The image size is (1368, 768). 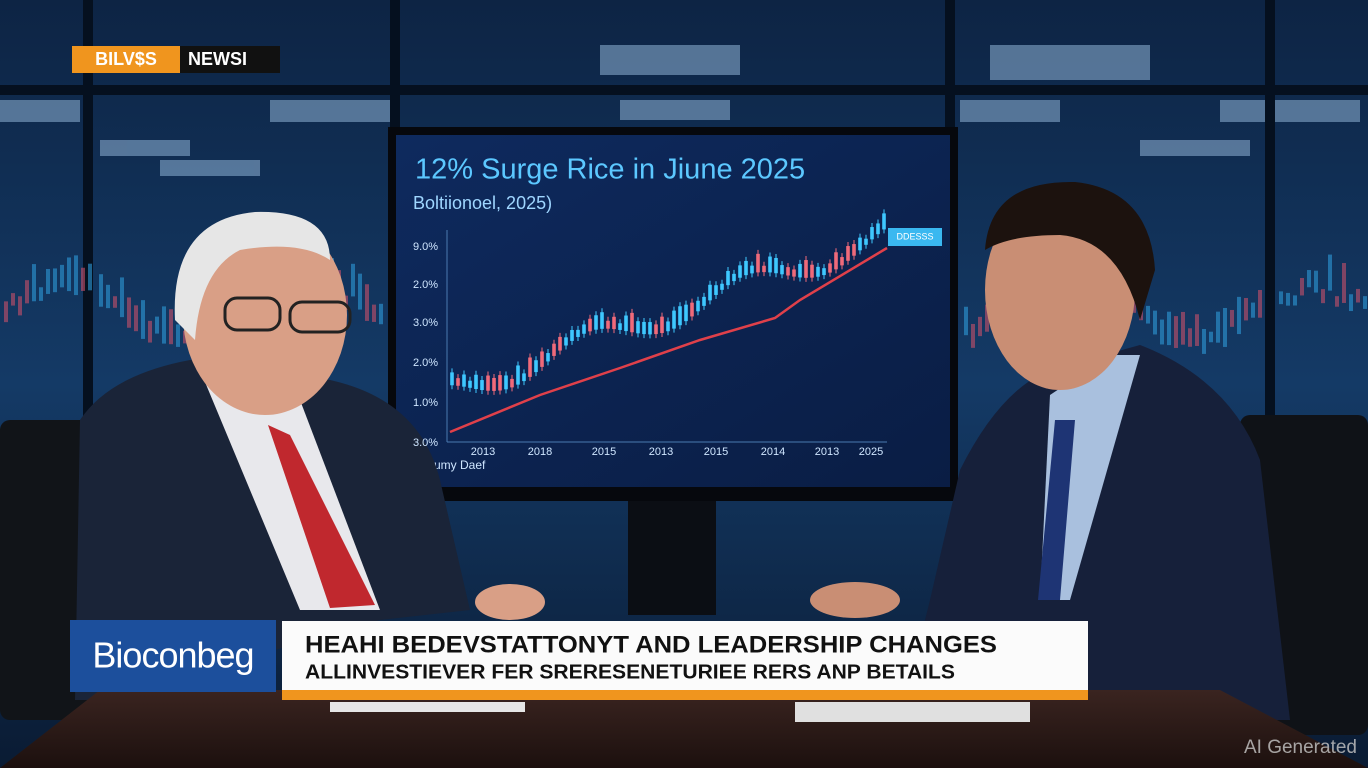 What do you see at coordinates (425, 247) in the screenshot?
I see `screen-y-label: 9.0%` at bounding box center [425, 247].